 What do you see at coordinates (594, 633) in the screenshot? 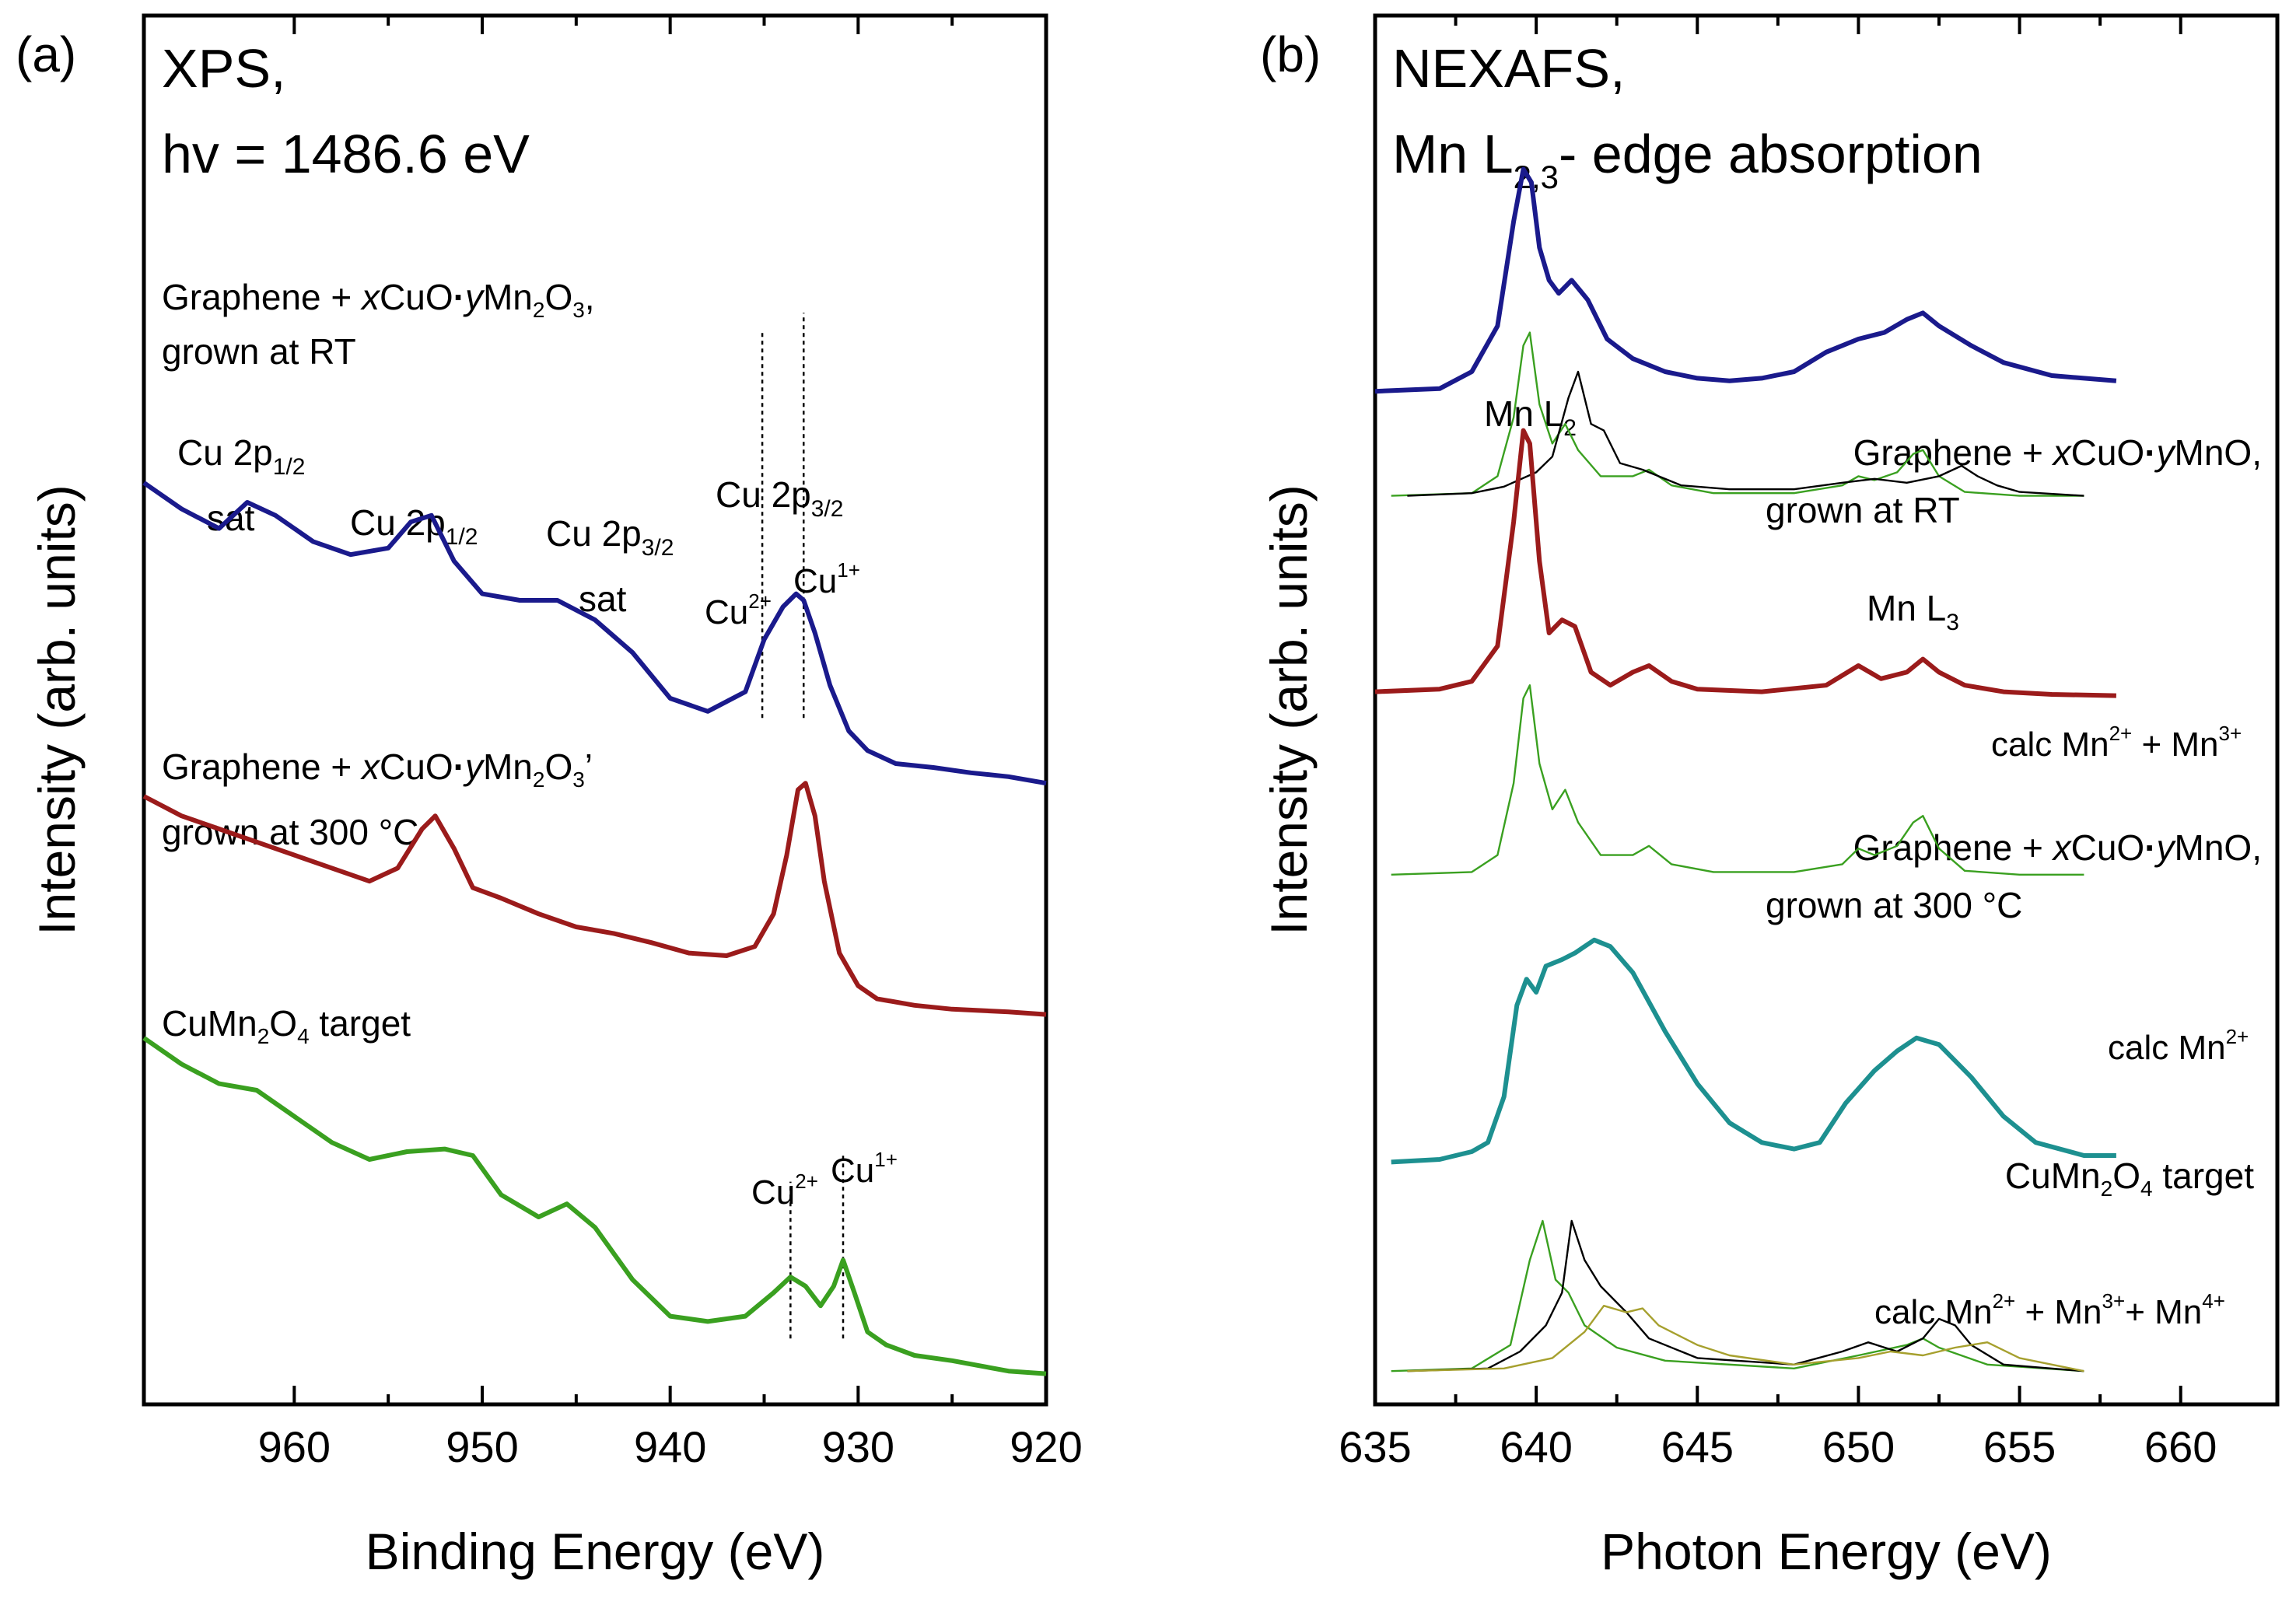
I see `series-a-0-graphene-xcuo-ymn2o3-grown-at-rt` at bounding box center [594, 633].